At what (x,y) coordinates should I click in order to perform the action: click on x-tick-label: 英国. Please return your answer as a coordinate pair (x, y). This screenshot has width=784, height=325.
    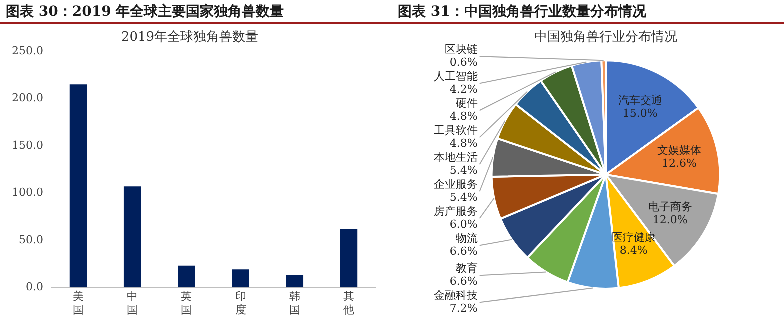
    Looking at the image, I should click on (186, 303).